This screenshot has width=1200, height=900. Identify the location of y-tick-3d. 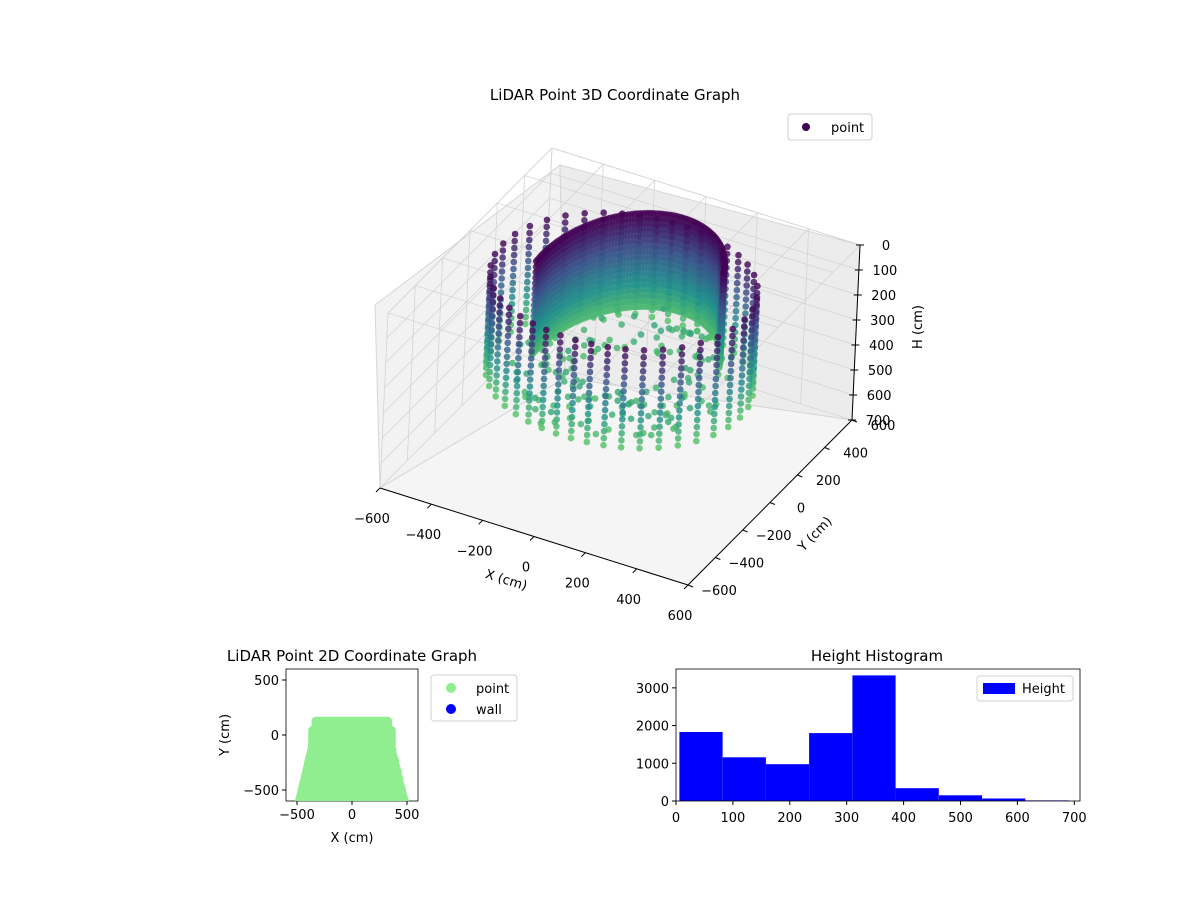
(772, 504).